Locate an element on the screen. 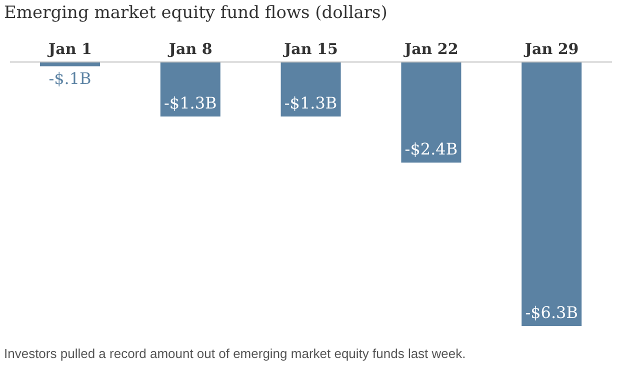 This screenshot has width=624, height=369. x-tick-label: Jan 29 is located at coordinates (550, 49).